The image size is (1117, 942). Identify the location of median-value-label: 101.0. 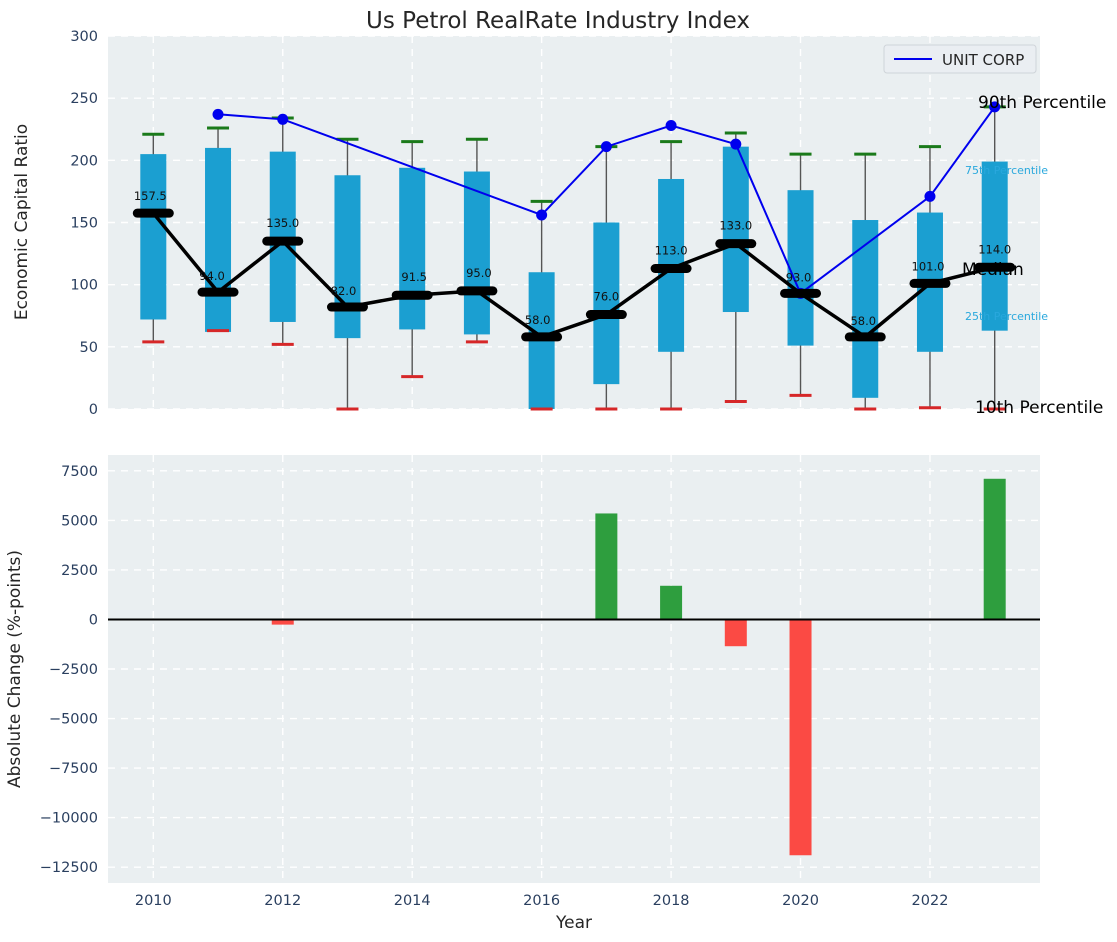
(928, 266).